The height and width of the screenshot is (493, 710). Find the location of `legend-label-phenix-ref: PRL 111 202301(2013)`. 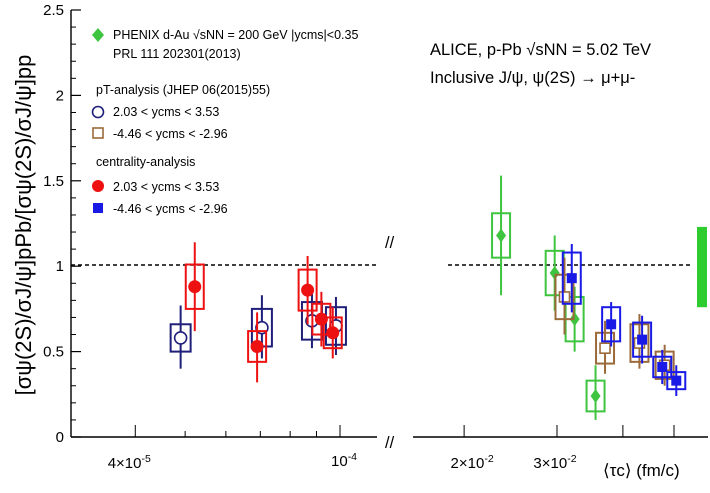

legend-label-phenix-ref: PRL 111 202301(2013) is located at coordinates (177, 54).